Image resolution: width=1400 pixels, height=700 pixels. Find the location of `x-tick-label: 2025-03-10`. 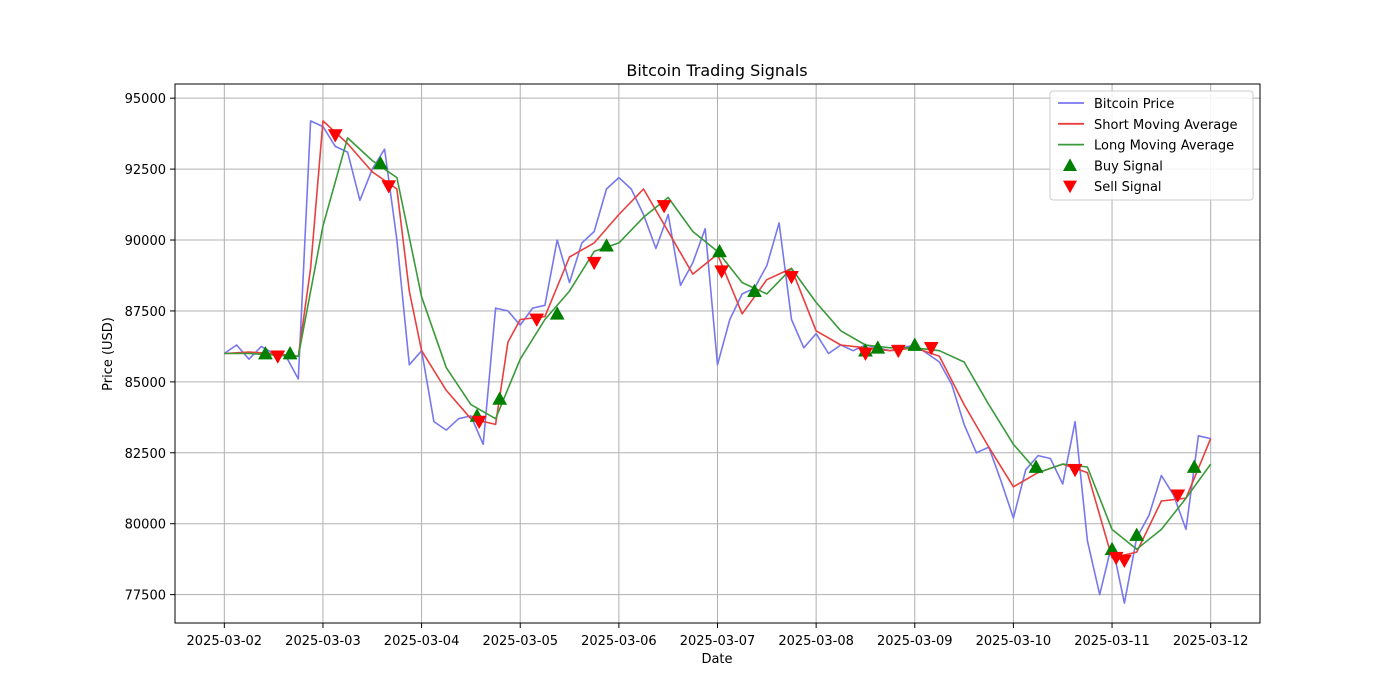

x-tick-label: 2025-03-10 is located at coordinates (1014, 641).